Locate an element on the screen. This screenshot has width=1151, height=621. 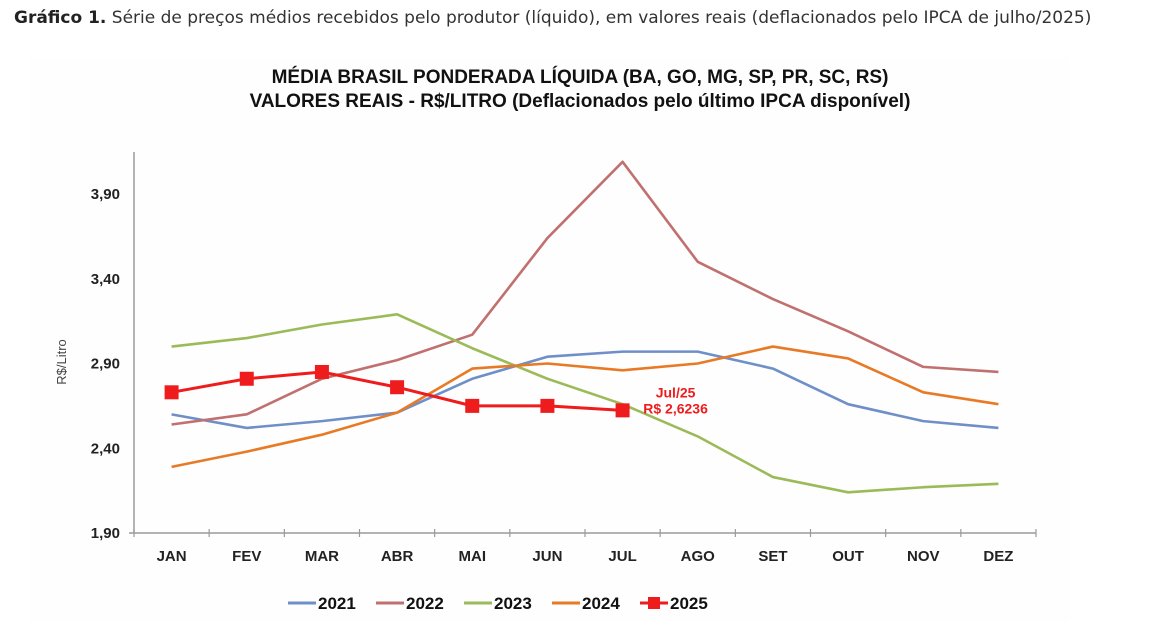
legend-label: 2022 is located at coordinates (425, 603).